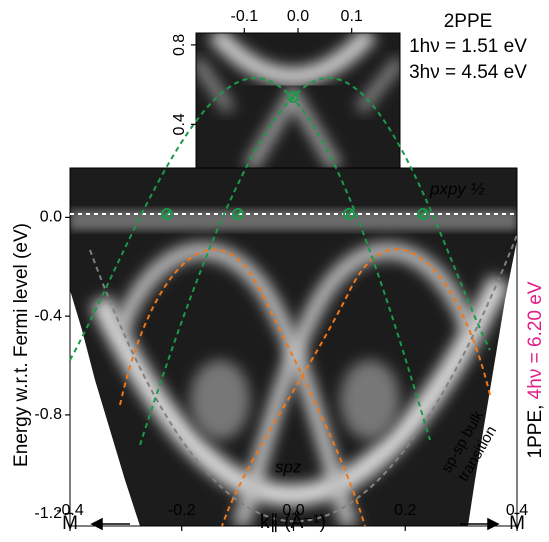 The width and height of the screenshot is (549, 542). I want to click on x-tick-label: 0.4, so click(517, 510).